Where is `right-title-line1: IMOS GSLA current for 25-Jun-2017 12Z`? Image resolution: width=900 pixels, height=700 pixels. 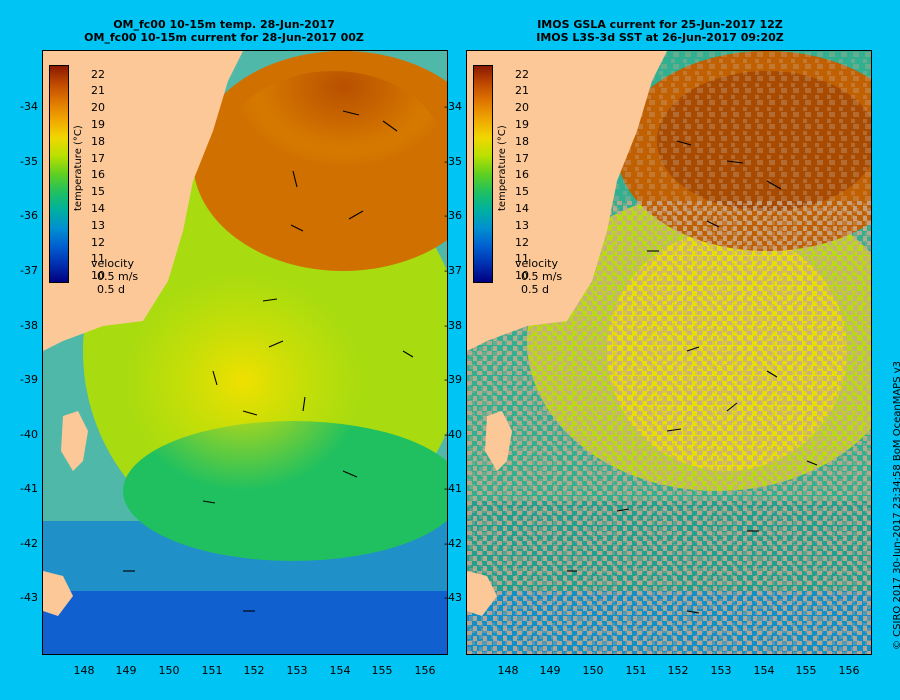 right-title-line1: IMOS GSLA current for 25-Jun-2017 12Z is located at coordinates (660, 24).